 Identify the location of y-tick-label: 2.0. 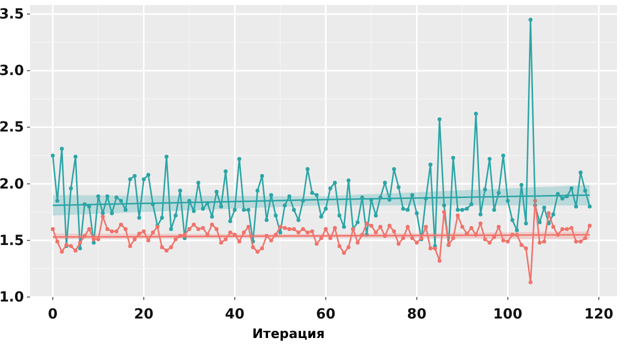
(12, 184).